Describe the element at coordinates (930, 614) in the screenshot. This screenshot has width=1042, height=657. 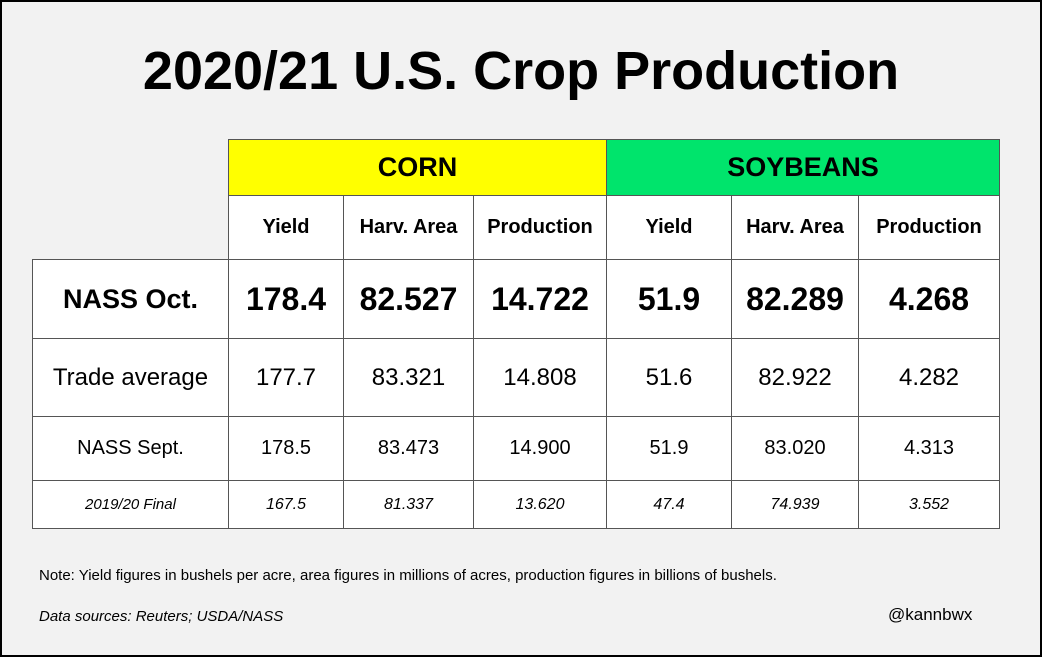
I see `handle: @kannbwx` at that location.